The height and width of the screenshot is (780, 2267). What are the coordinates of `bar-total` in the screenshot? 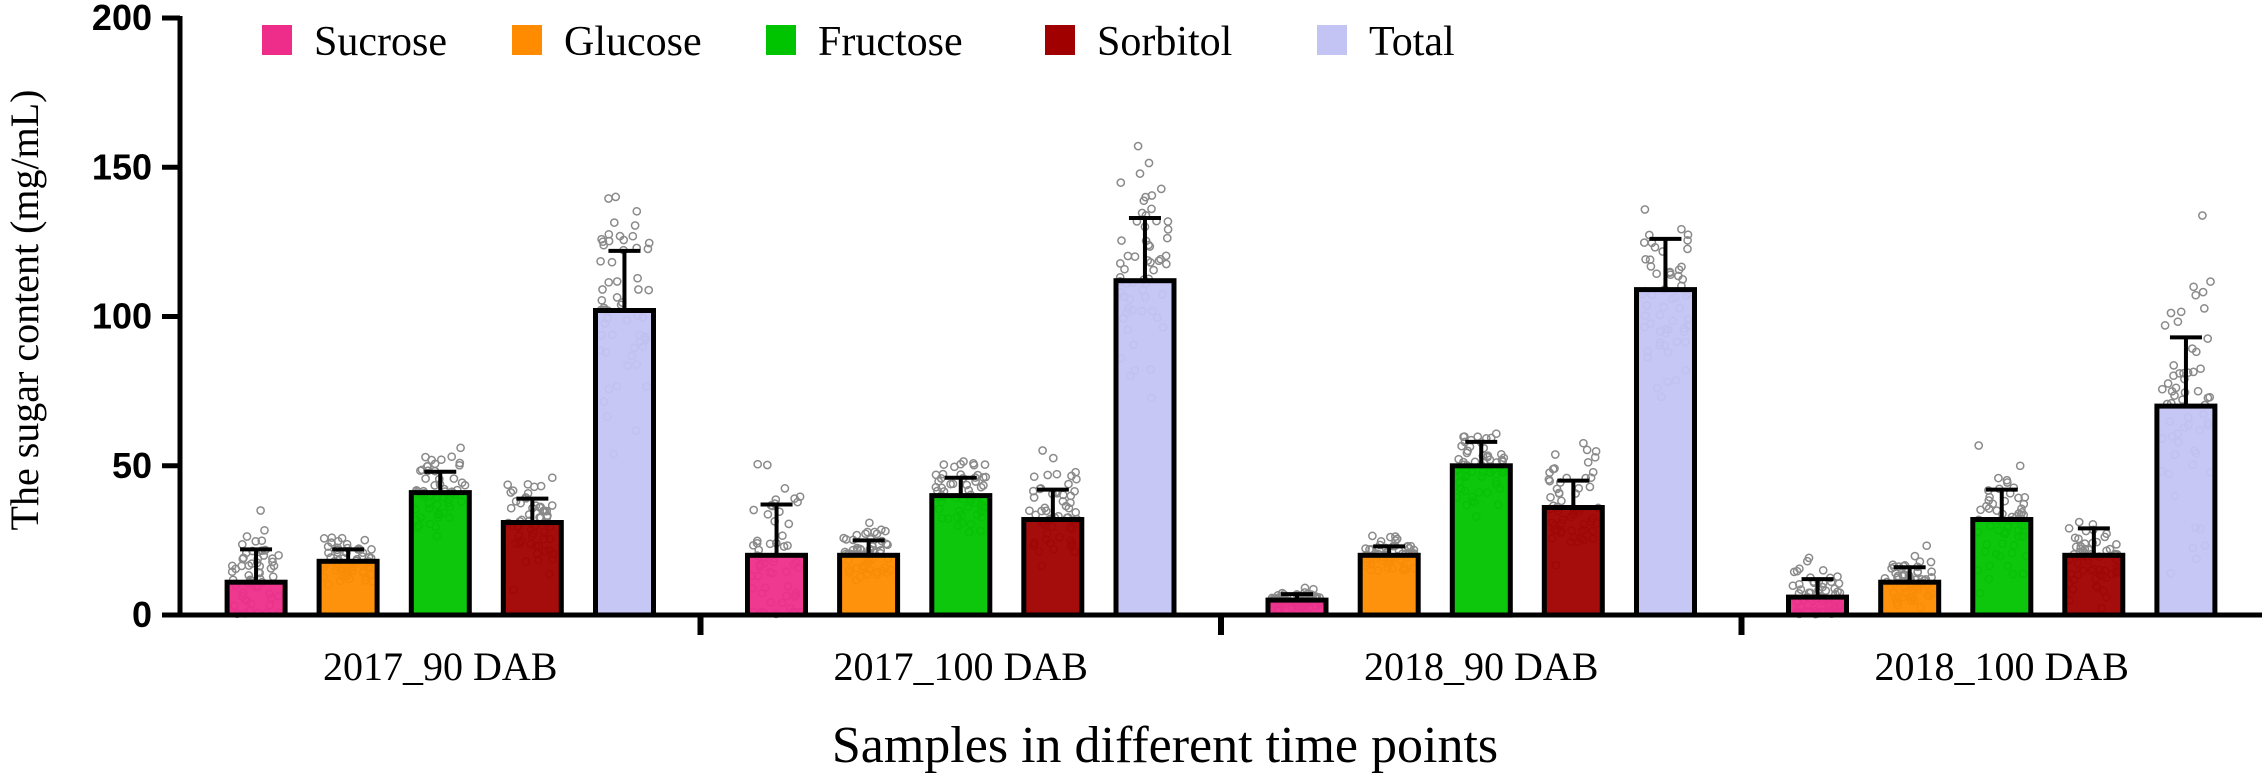 It's located at (2186, 510).